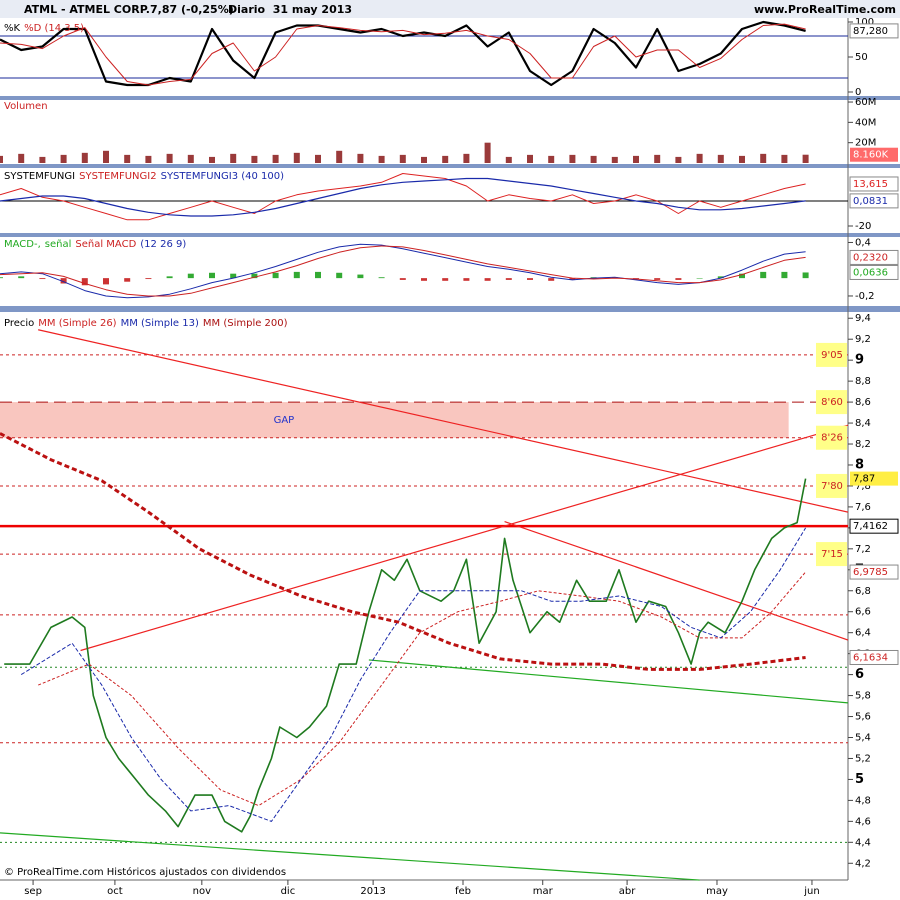 Image resolution: width=900 pixels, height=900 pixels. I want to click on value-box-label: 7,87, so click(864, 479).